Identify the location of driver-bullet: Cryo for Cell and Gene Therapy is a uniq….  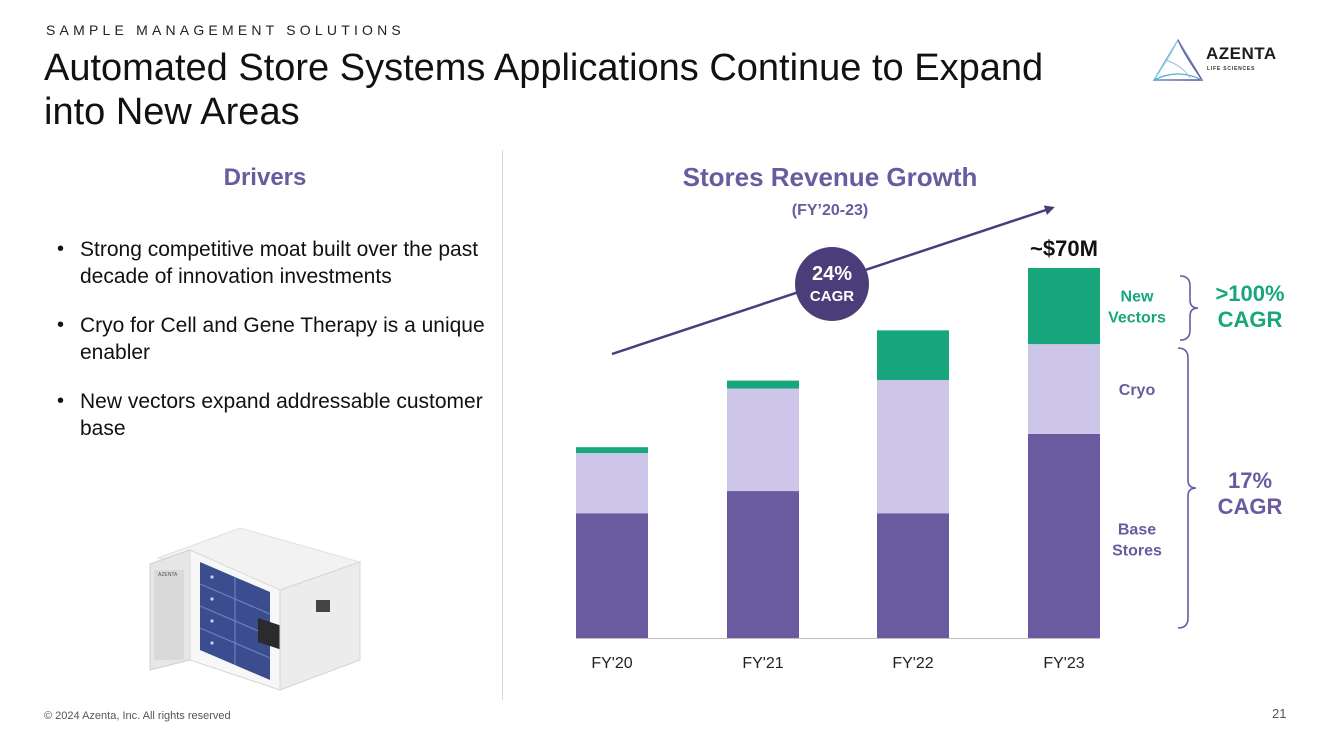
(270, 339).